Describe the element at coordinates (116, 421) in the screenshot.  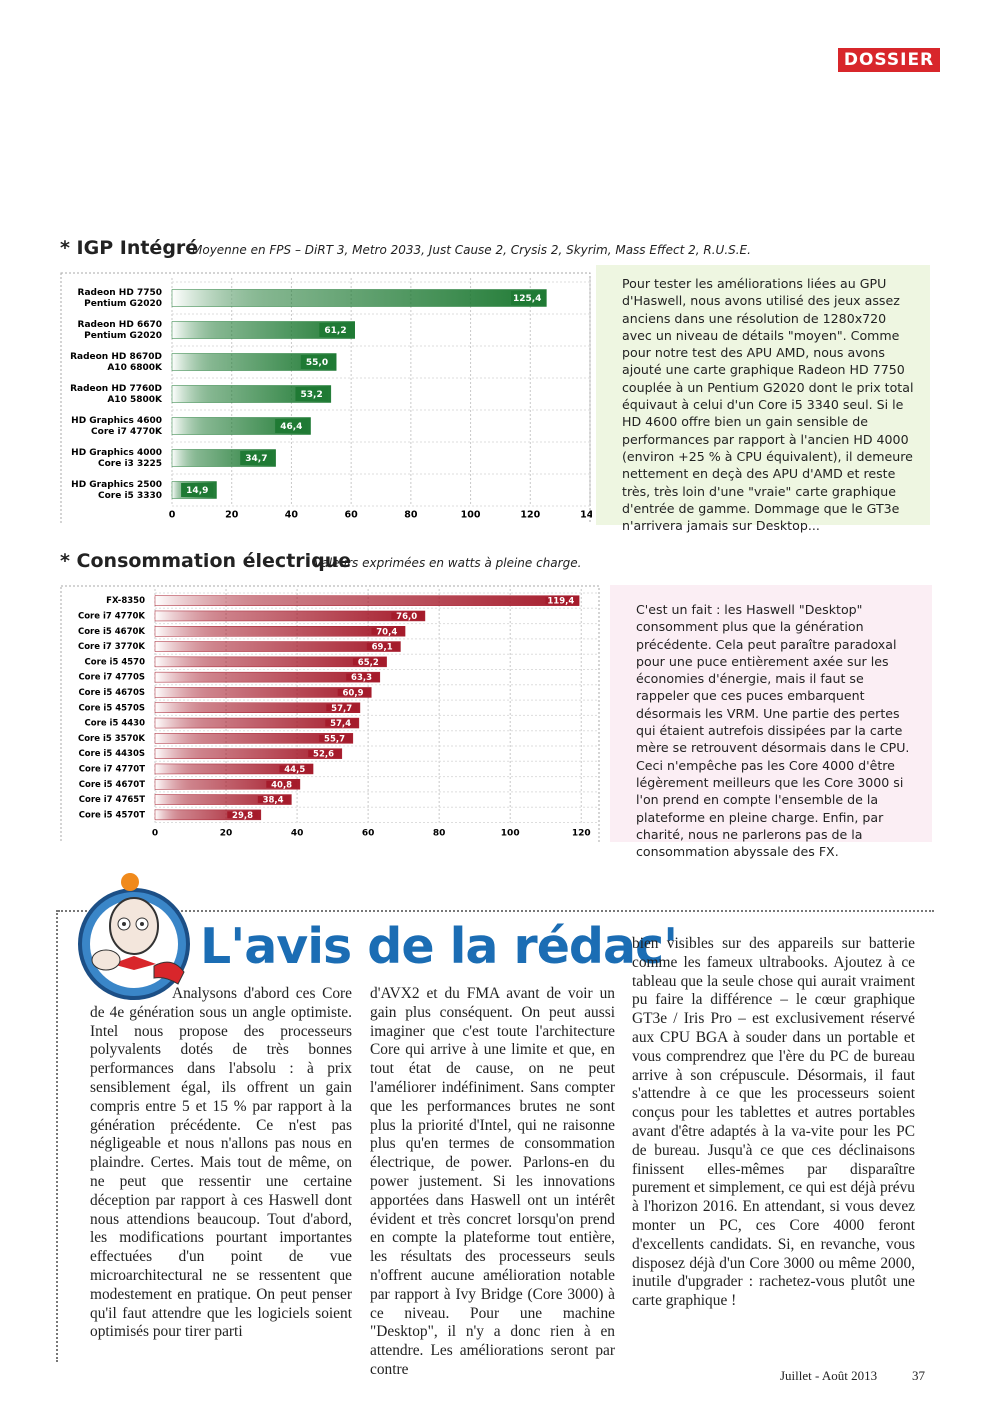
I see `y-tick-label: HD Graphics 4600` at that location.